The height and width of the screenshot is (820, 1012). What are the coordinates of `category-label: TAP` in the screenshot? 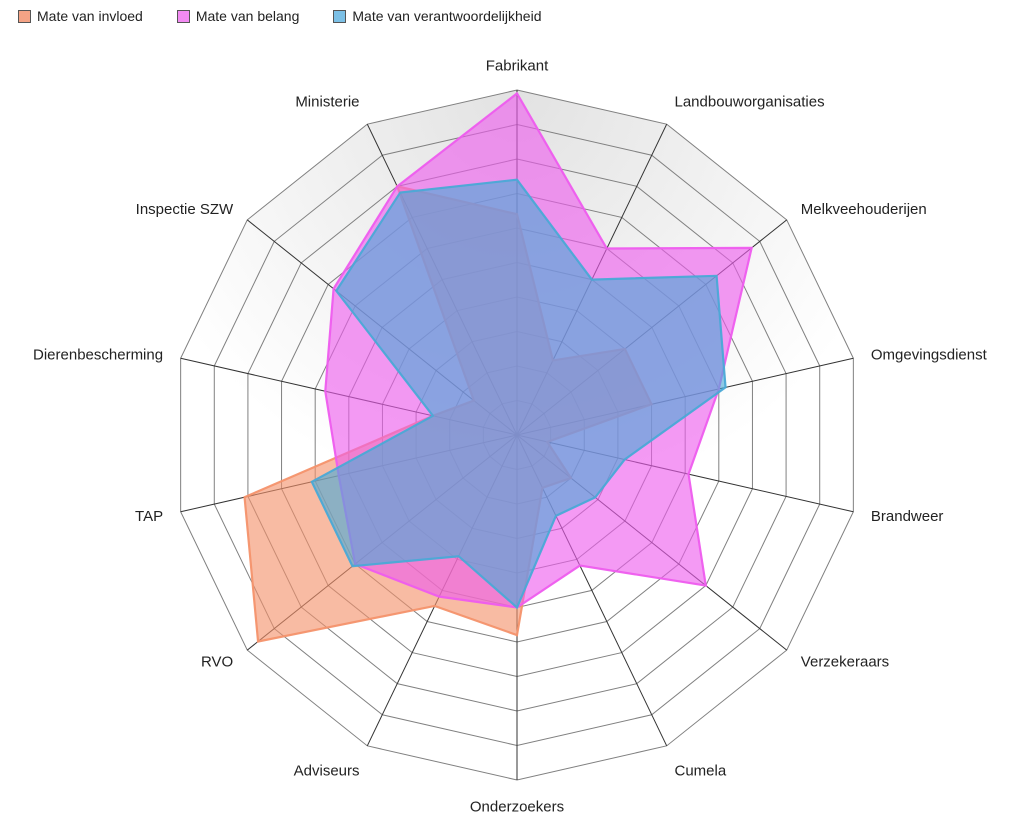 It's located at (149, 516).